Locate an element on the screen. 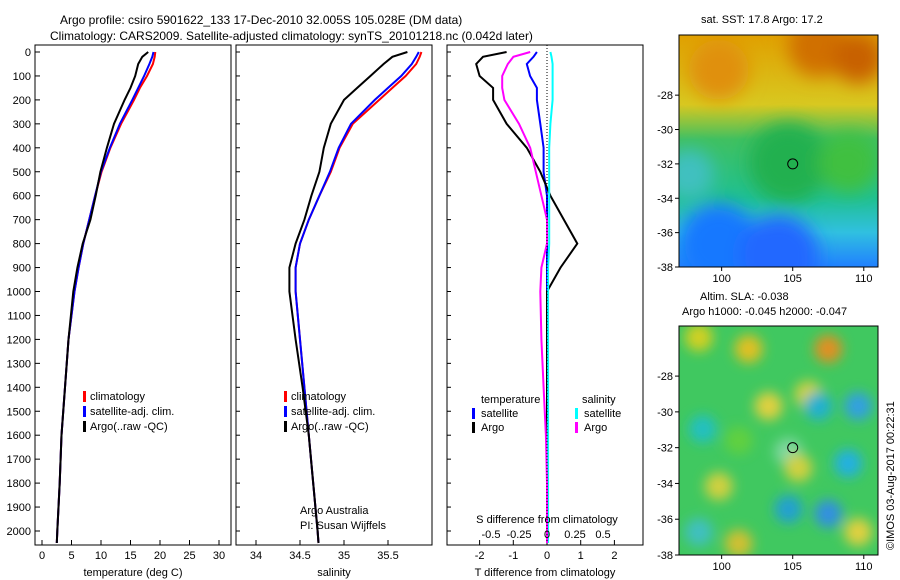 Image resolution: width=900 pixels, height=580 pixels. x-tick-label: 20 is located at coordinates (160, 556).